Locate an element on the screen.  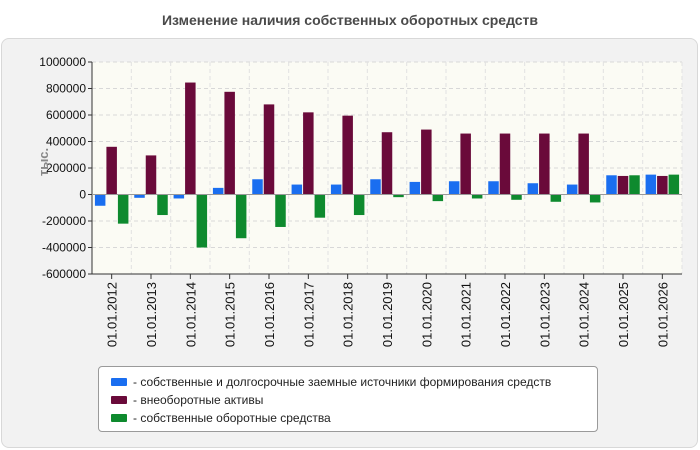
bar-2-01.01.2016 is located at coordinates (269, 149).